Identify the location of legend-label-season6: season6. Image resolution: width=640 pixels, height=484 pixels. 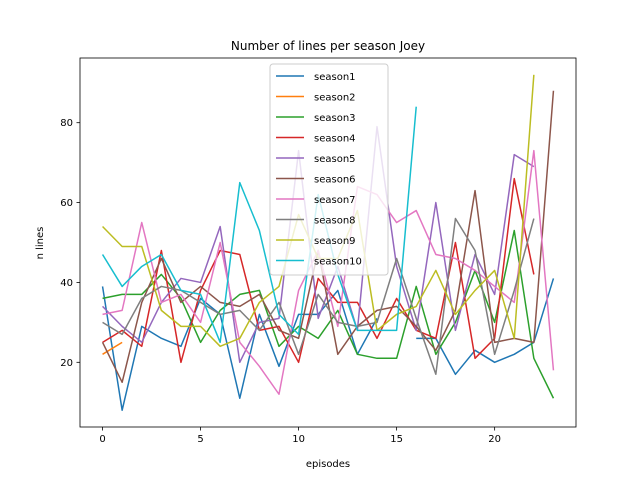
(335, 180).